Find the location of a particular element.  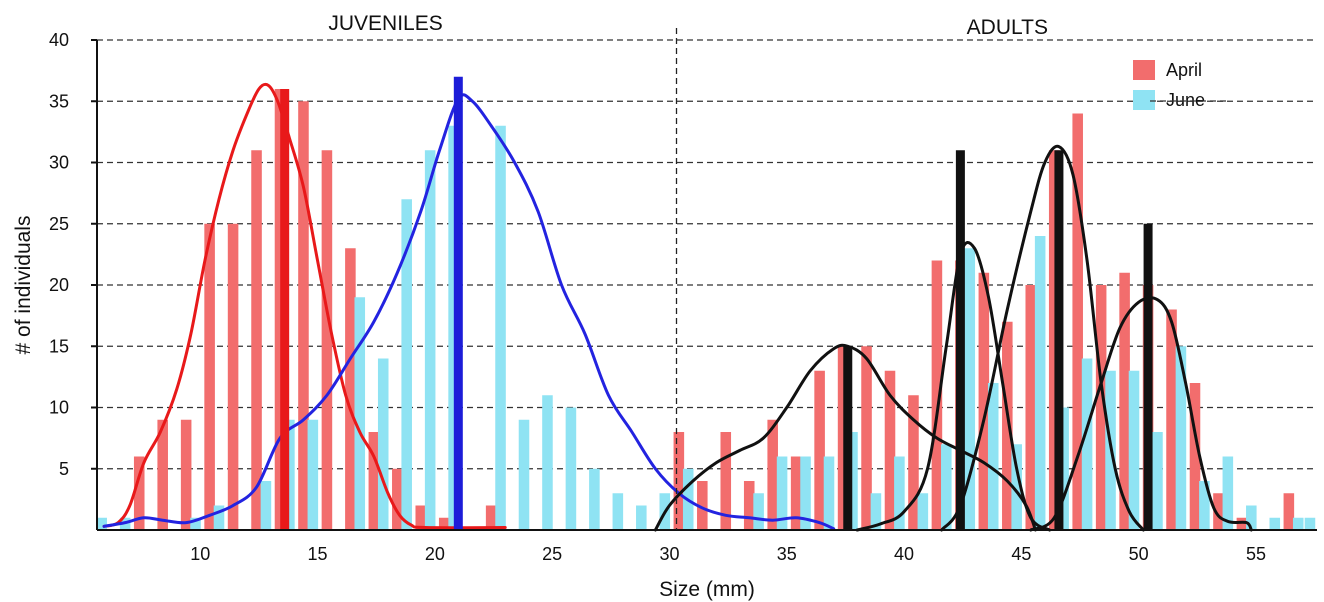

legend-label-april: April is located at coordinates (1184, 70).